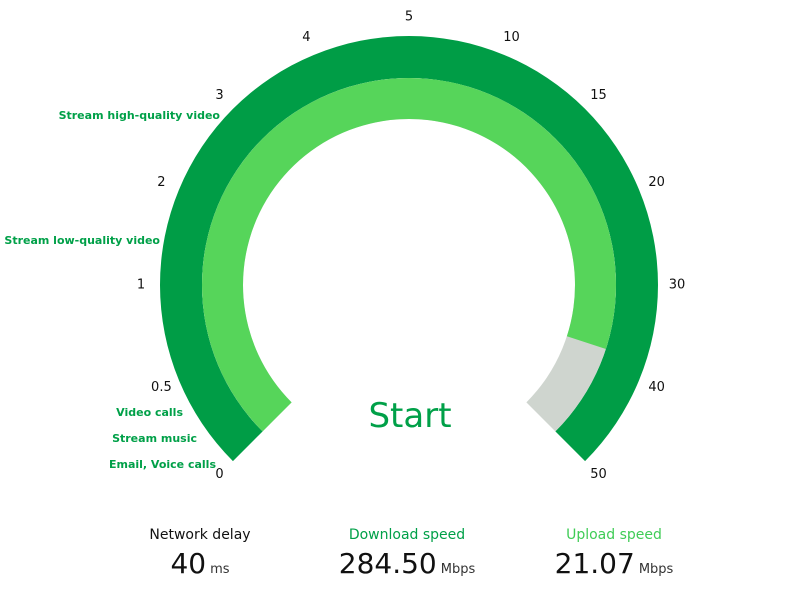 This screenshot has height=600, width=800. Describe the element at coordinates (656, 569) in the screenshot. I see `upload-speed-unit: Mbps` at that location.